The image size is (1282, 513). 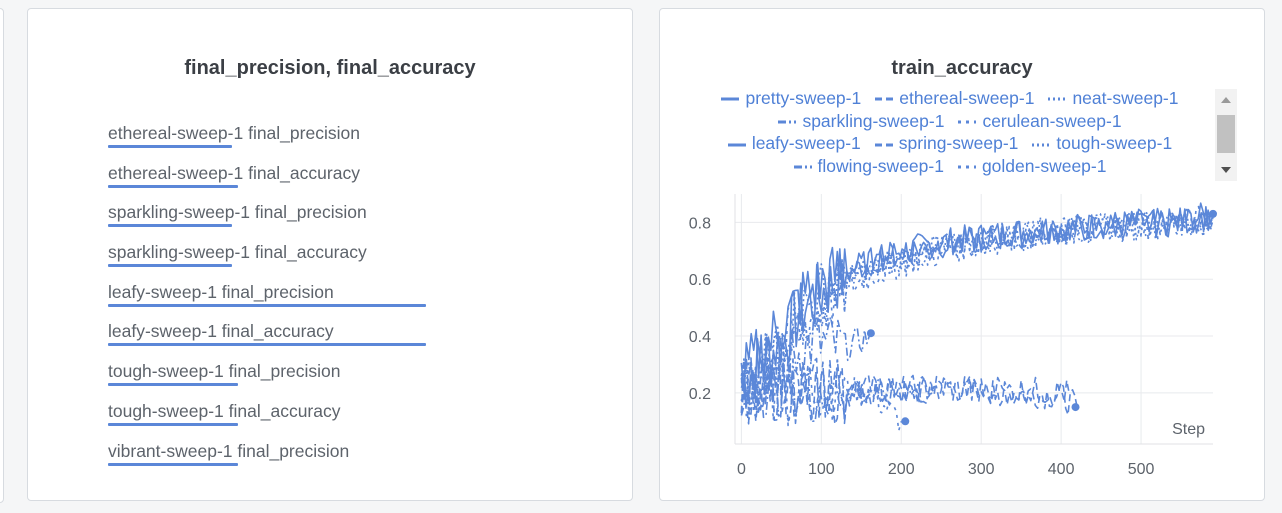 What do you see at coordinates (234, 133) in the screenshot?
I see `bar-label: ethereal-sweep-1 final_precision` at bounding box center [234, 133].